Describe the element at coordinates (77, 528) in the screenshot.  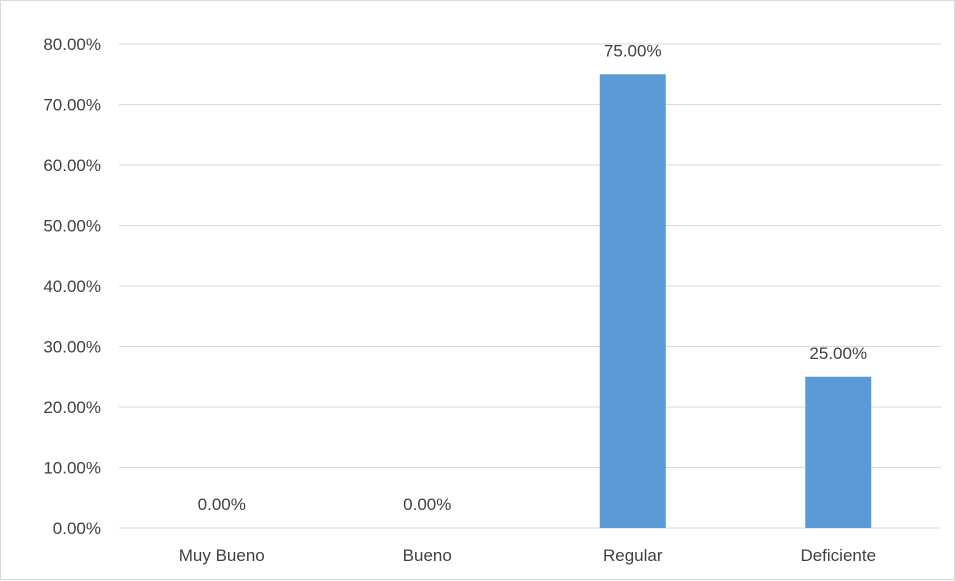
I see `y-tick-label: 0.00%` at that location.